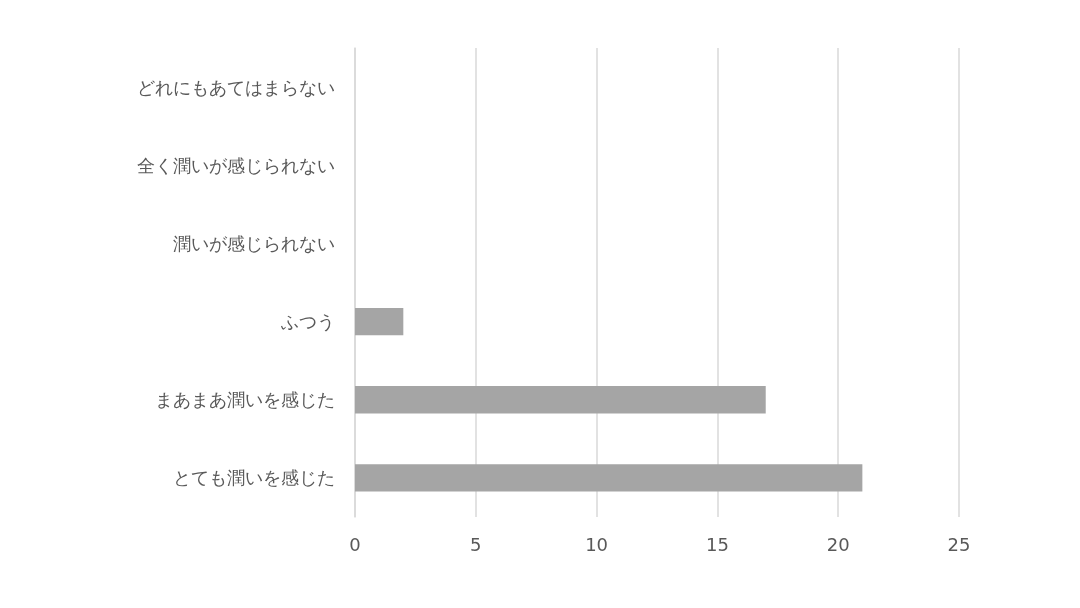 Image resolution: width=1080 pixels, height=608 pixels. Describe the element at coordinates (838, 544) in the screenshot. I see `x-tick-label: 20` at that location.